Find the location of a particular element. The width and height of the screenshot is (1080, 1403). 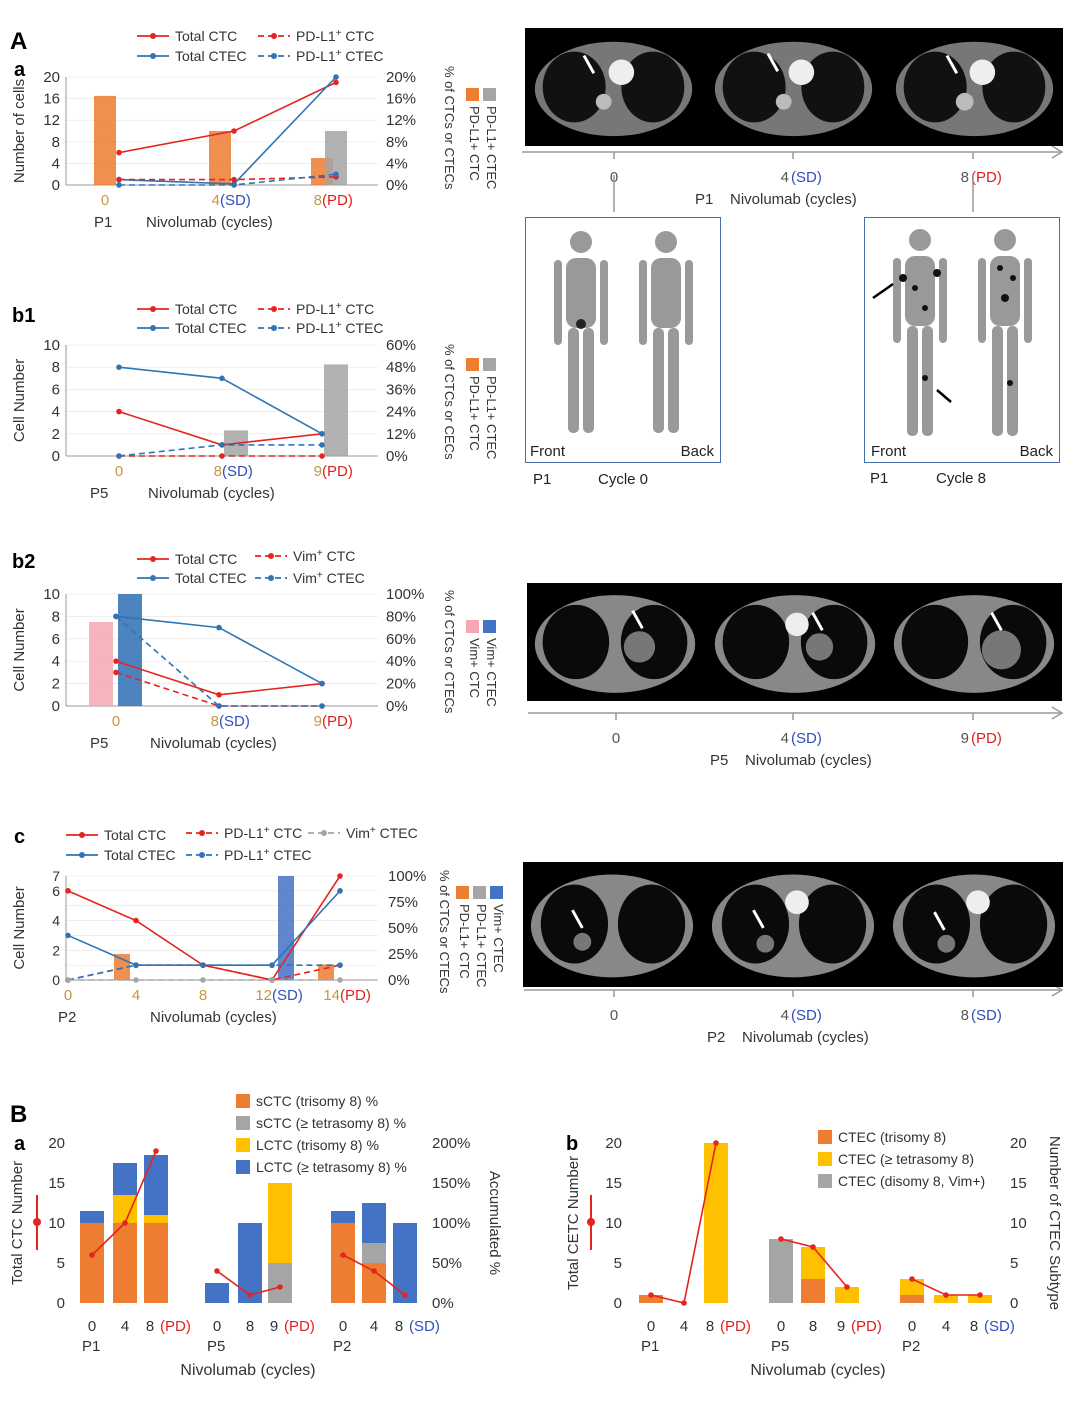

chart-Aa-y2tick-0: 0% is located at coordinates (397, 185).